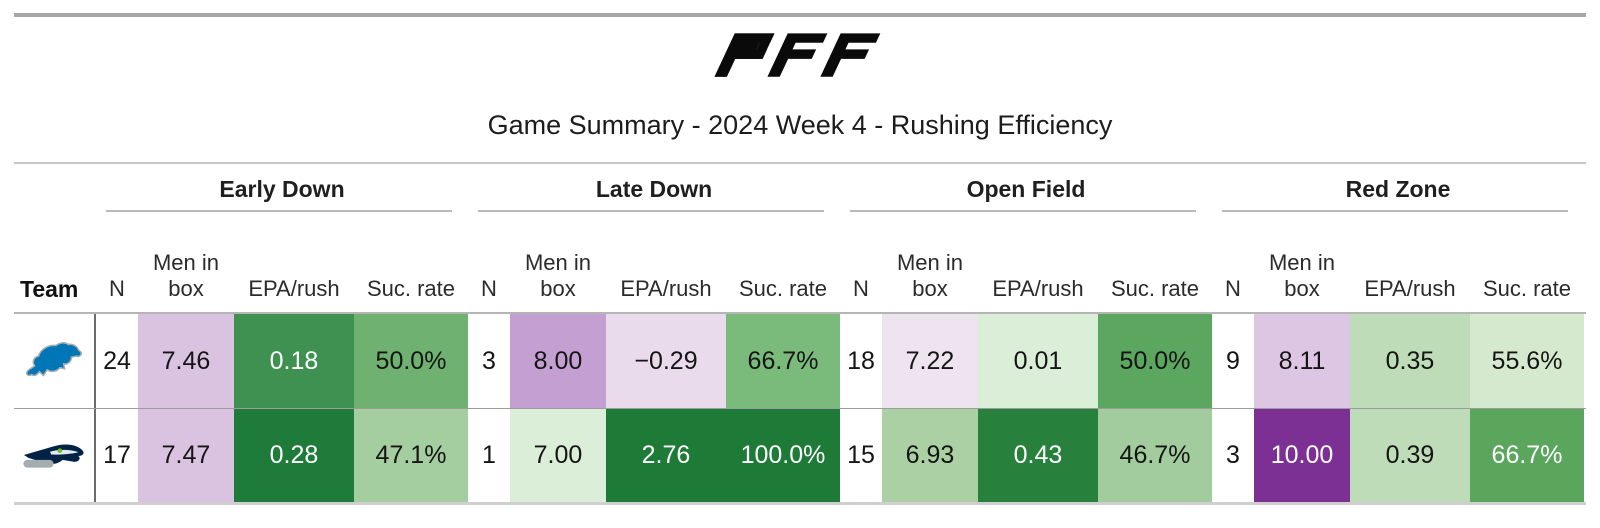  What do you see at coordinates (1410, 455) in the screenshot?
I see `cell-redzone-epa-rush: 0.39` at bounding box center [1410, 455].